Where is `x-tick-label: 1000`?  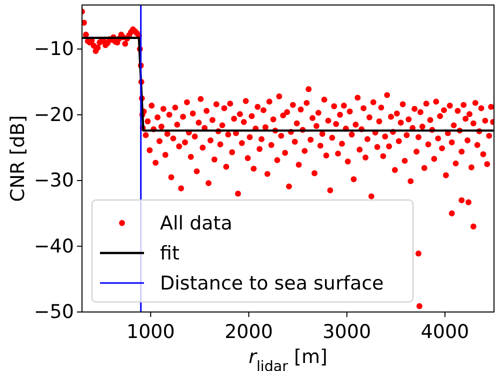 x-tick-label: 1000 is located at coordinates (150, 332).